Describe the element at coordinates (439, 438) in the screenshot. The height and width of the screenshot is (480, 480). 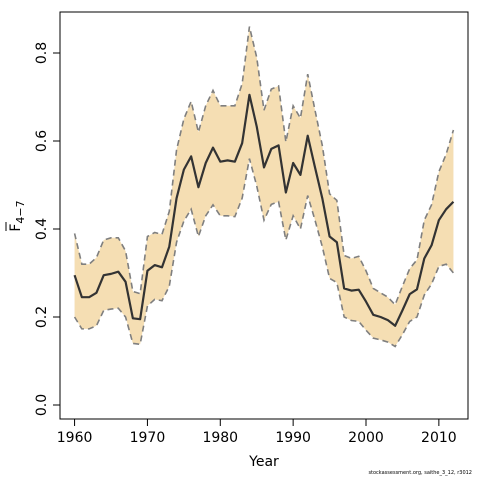
I see `x-tick-label: 2010` at that location.